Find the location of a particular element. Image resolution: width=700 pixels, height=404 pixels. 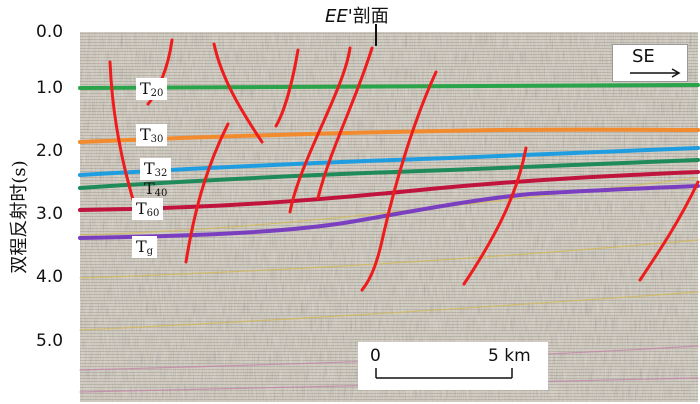

y-tick-label: 5.0 is located at coordinates (50, 341).